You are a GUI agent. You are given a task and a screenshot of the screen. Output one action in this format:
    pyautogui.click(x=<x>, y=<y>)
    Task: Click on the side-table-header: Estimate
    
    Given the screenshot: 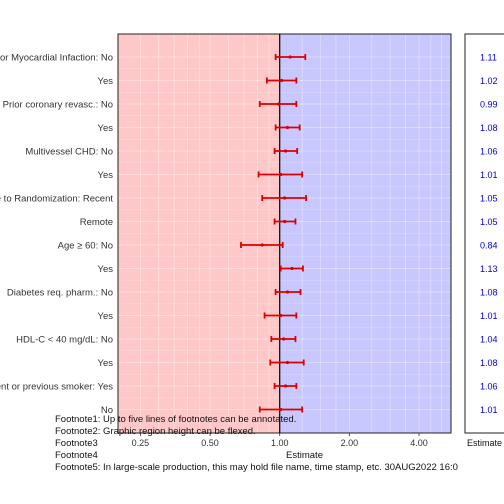 What is the action you would take?
    pyautogui.click(x=484, y=443)
    